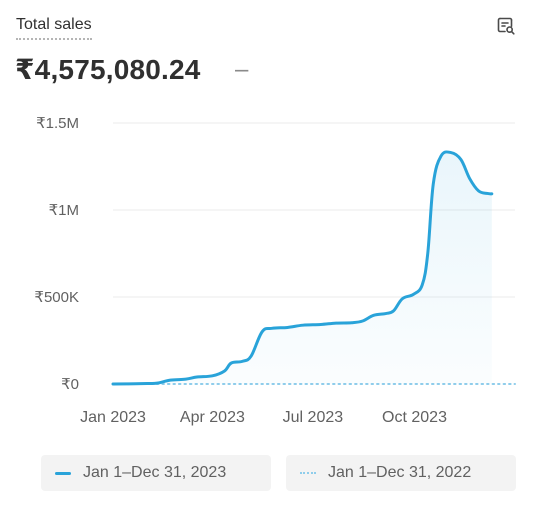  I want to click on y-tick-label: ₹0, so click(70, 384).